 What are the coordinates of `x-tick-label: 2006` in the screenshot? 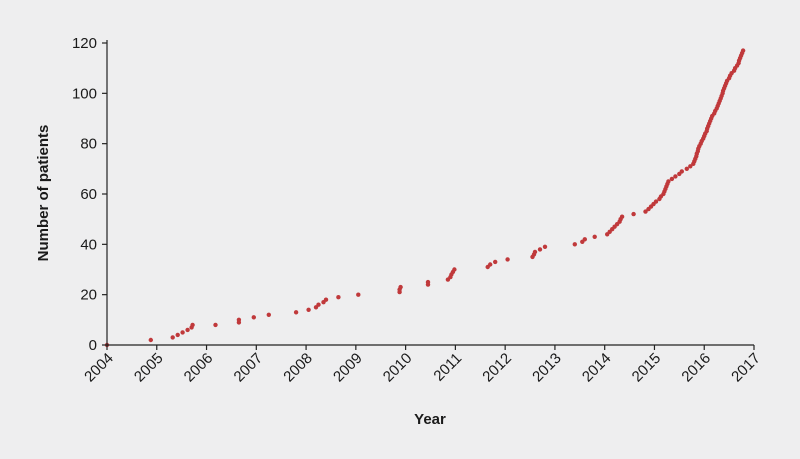 It's located at (199, 368).